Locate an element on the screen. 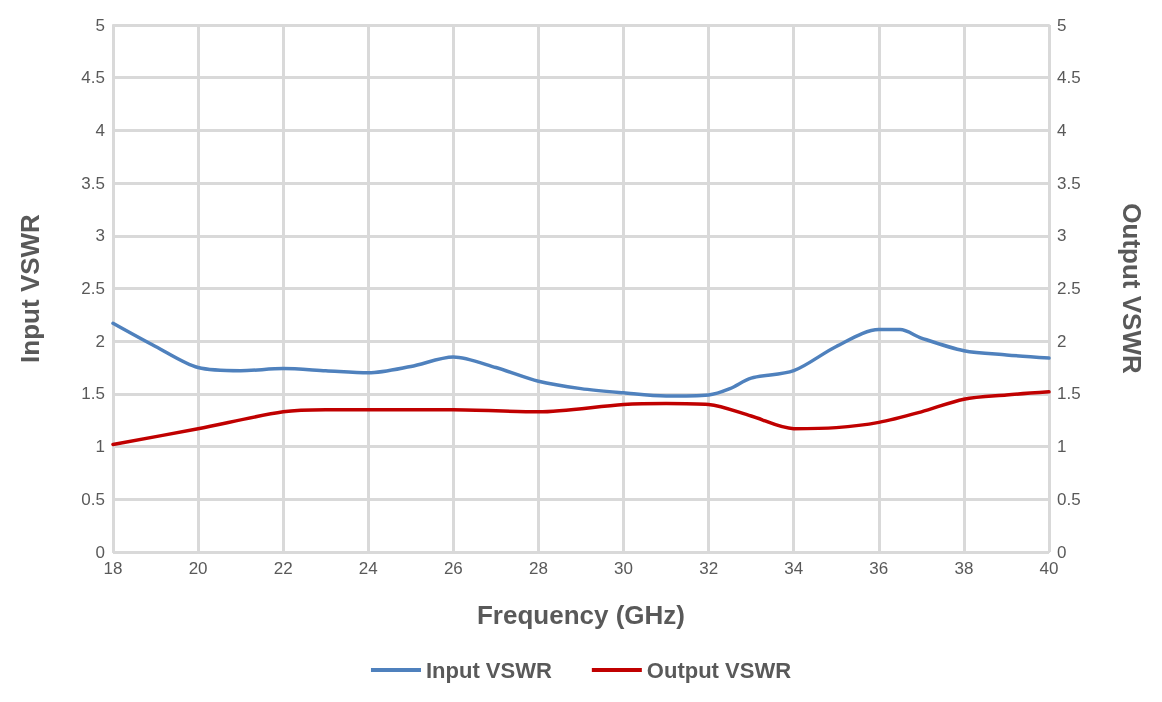  legend-label: Output VSWR is located at coordinates (719, 670).